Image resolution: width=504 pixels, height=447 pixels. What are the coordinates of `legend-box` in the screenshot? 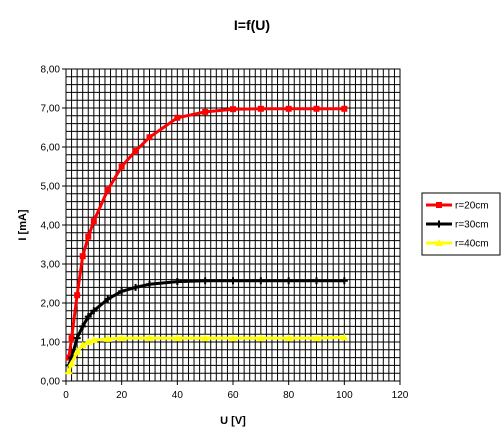 It's located at (461, 224).